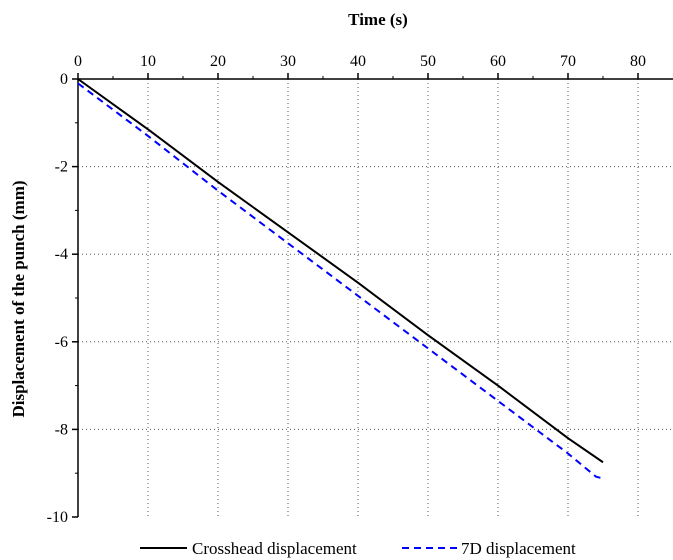 The width and height of the screenshot is (673, 560). I want to click on y-tick-label--2: -2, so click(61, 167).